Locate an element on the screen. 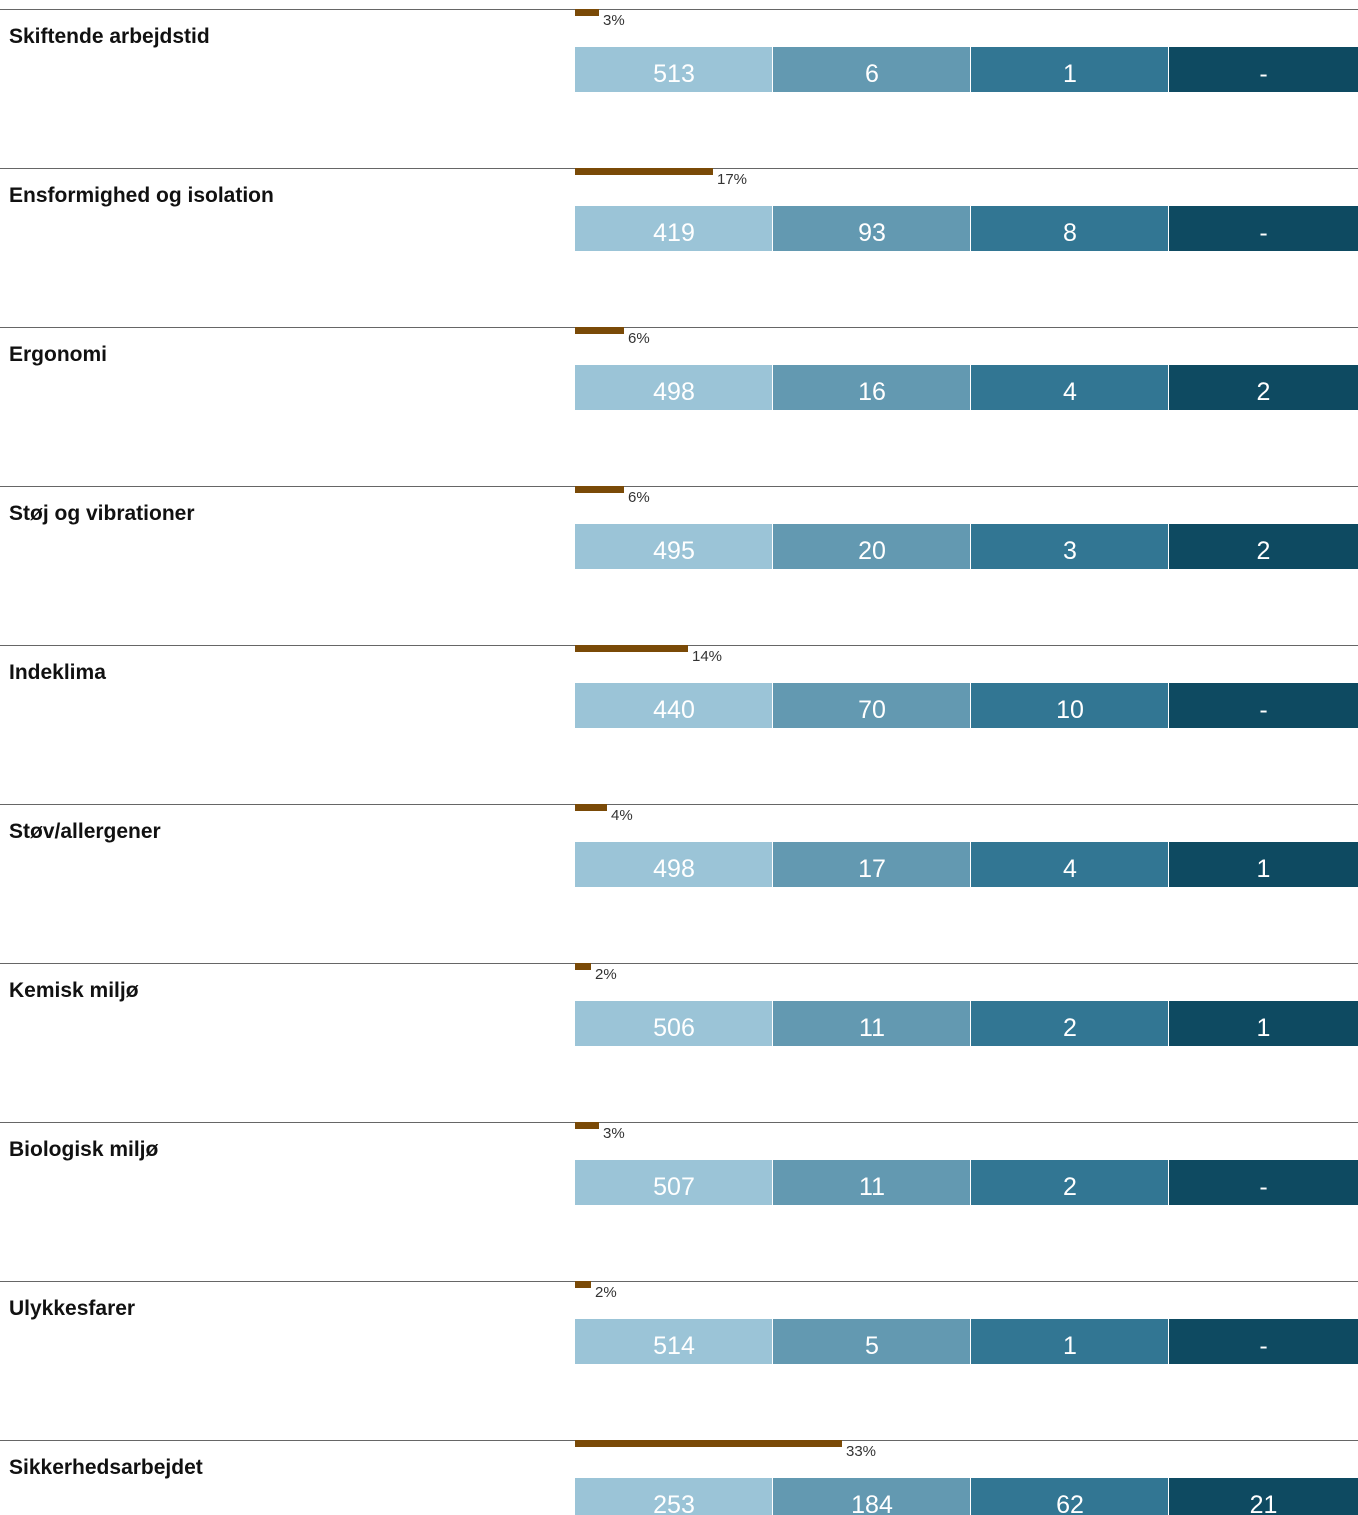 Image resolution: width=1358 pixels, height=1515 pixels. segment-label: 506 is located at coordinates (674, 1028).